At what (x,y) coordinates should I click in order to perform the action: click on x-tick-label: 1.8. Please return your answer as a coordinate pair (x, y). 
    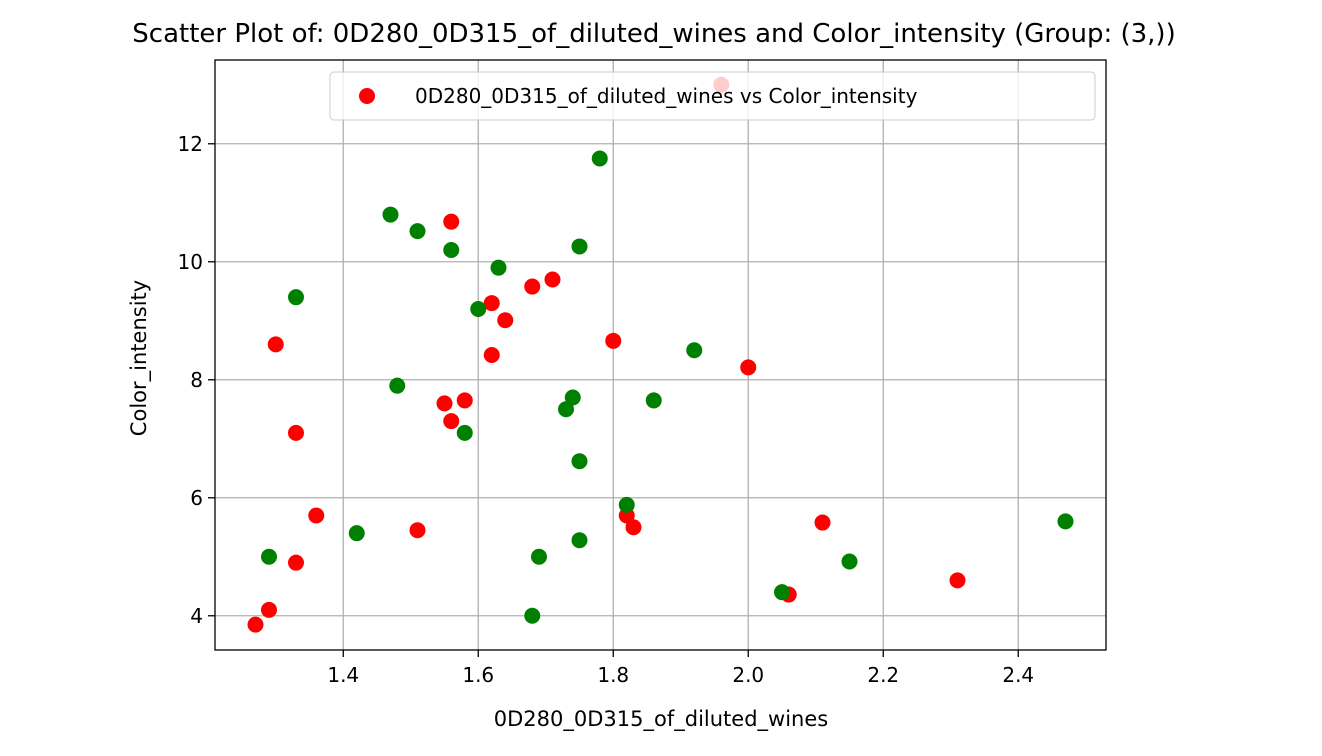
    Looking at the image, I should click on (613, 675).